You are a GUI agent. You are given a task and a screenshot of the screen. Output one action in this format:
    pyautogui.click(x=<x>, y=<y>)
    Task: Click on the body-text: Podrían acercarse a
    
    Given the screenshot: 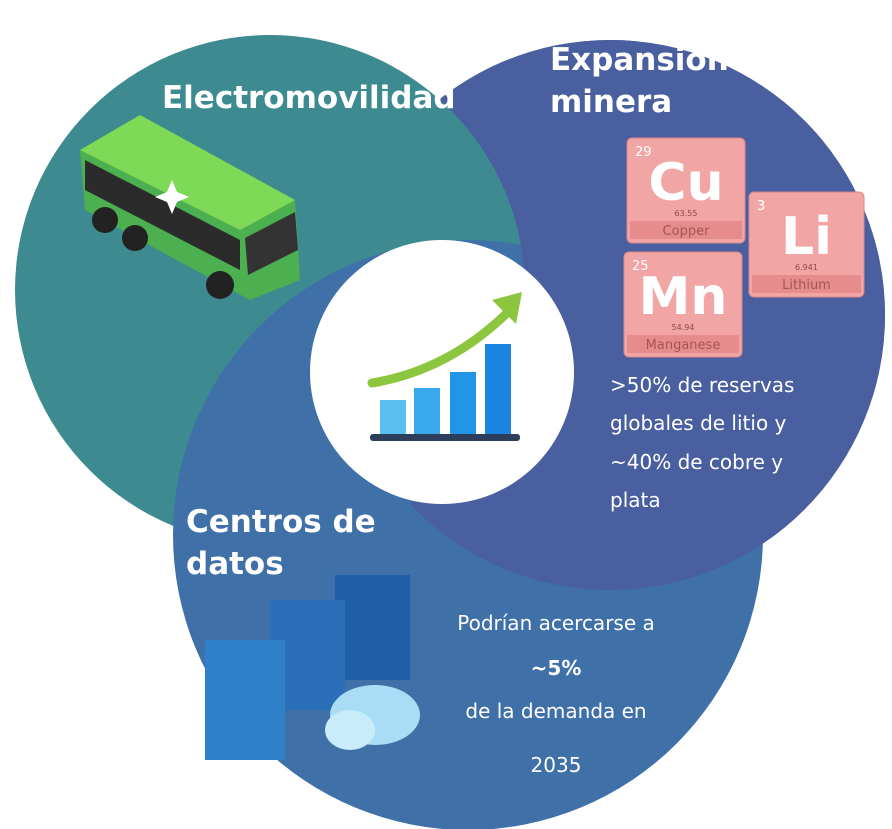 What is the action you would take?
    pyautogui.click(x=556, y=623)
    